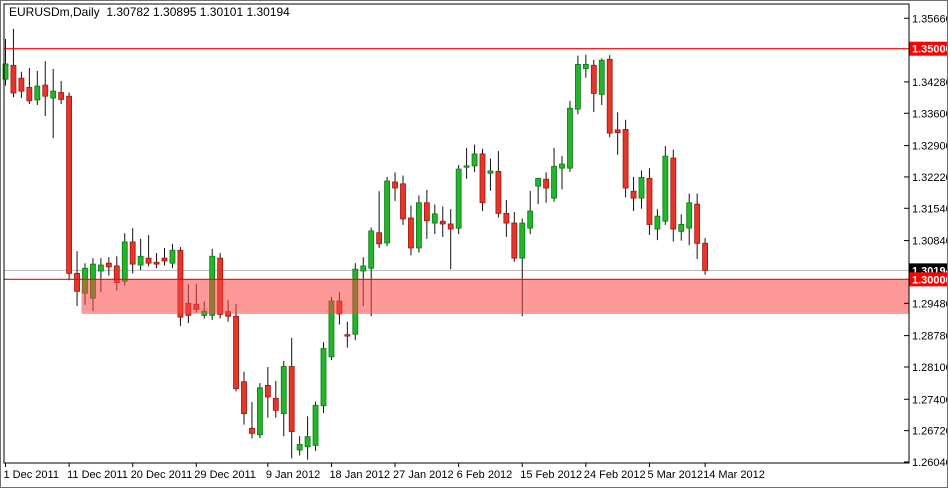 This screenshot has height=488, width=948. I want to click on y-axis-price-label: 1.31540, so click(930, 209).